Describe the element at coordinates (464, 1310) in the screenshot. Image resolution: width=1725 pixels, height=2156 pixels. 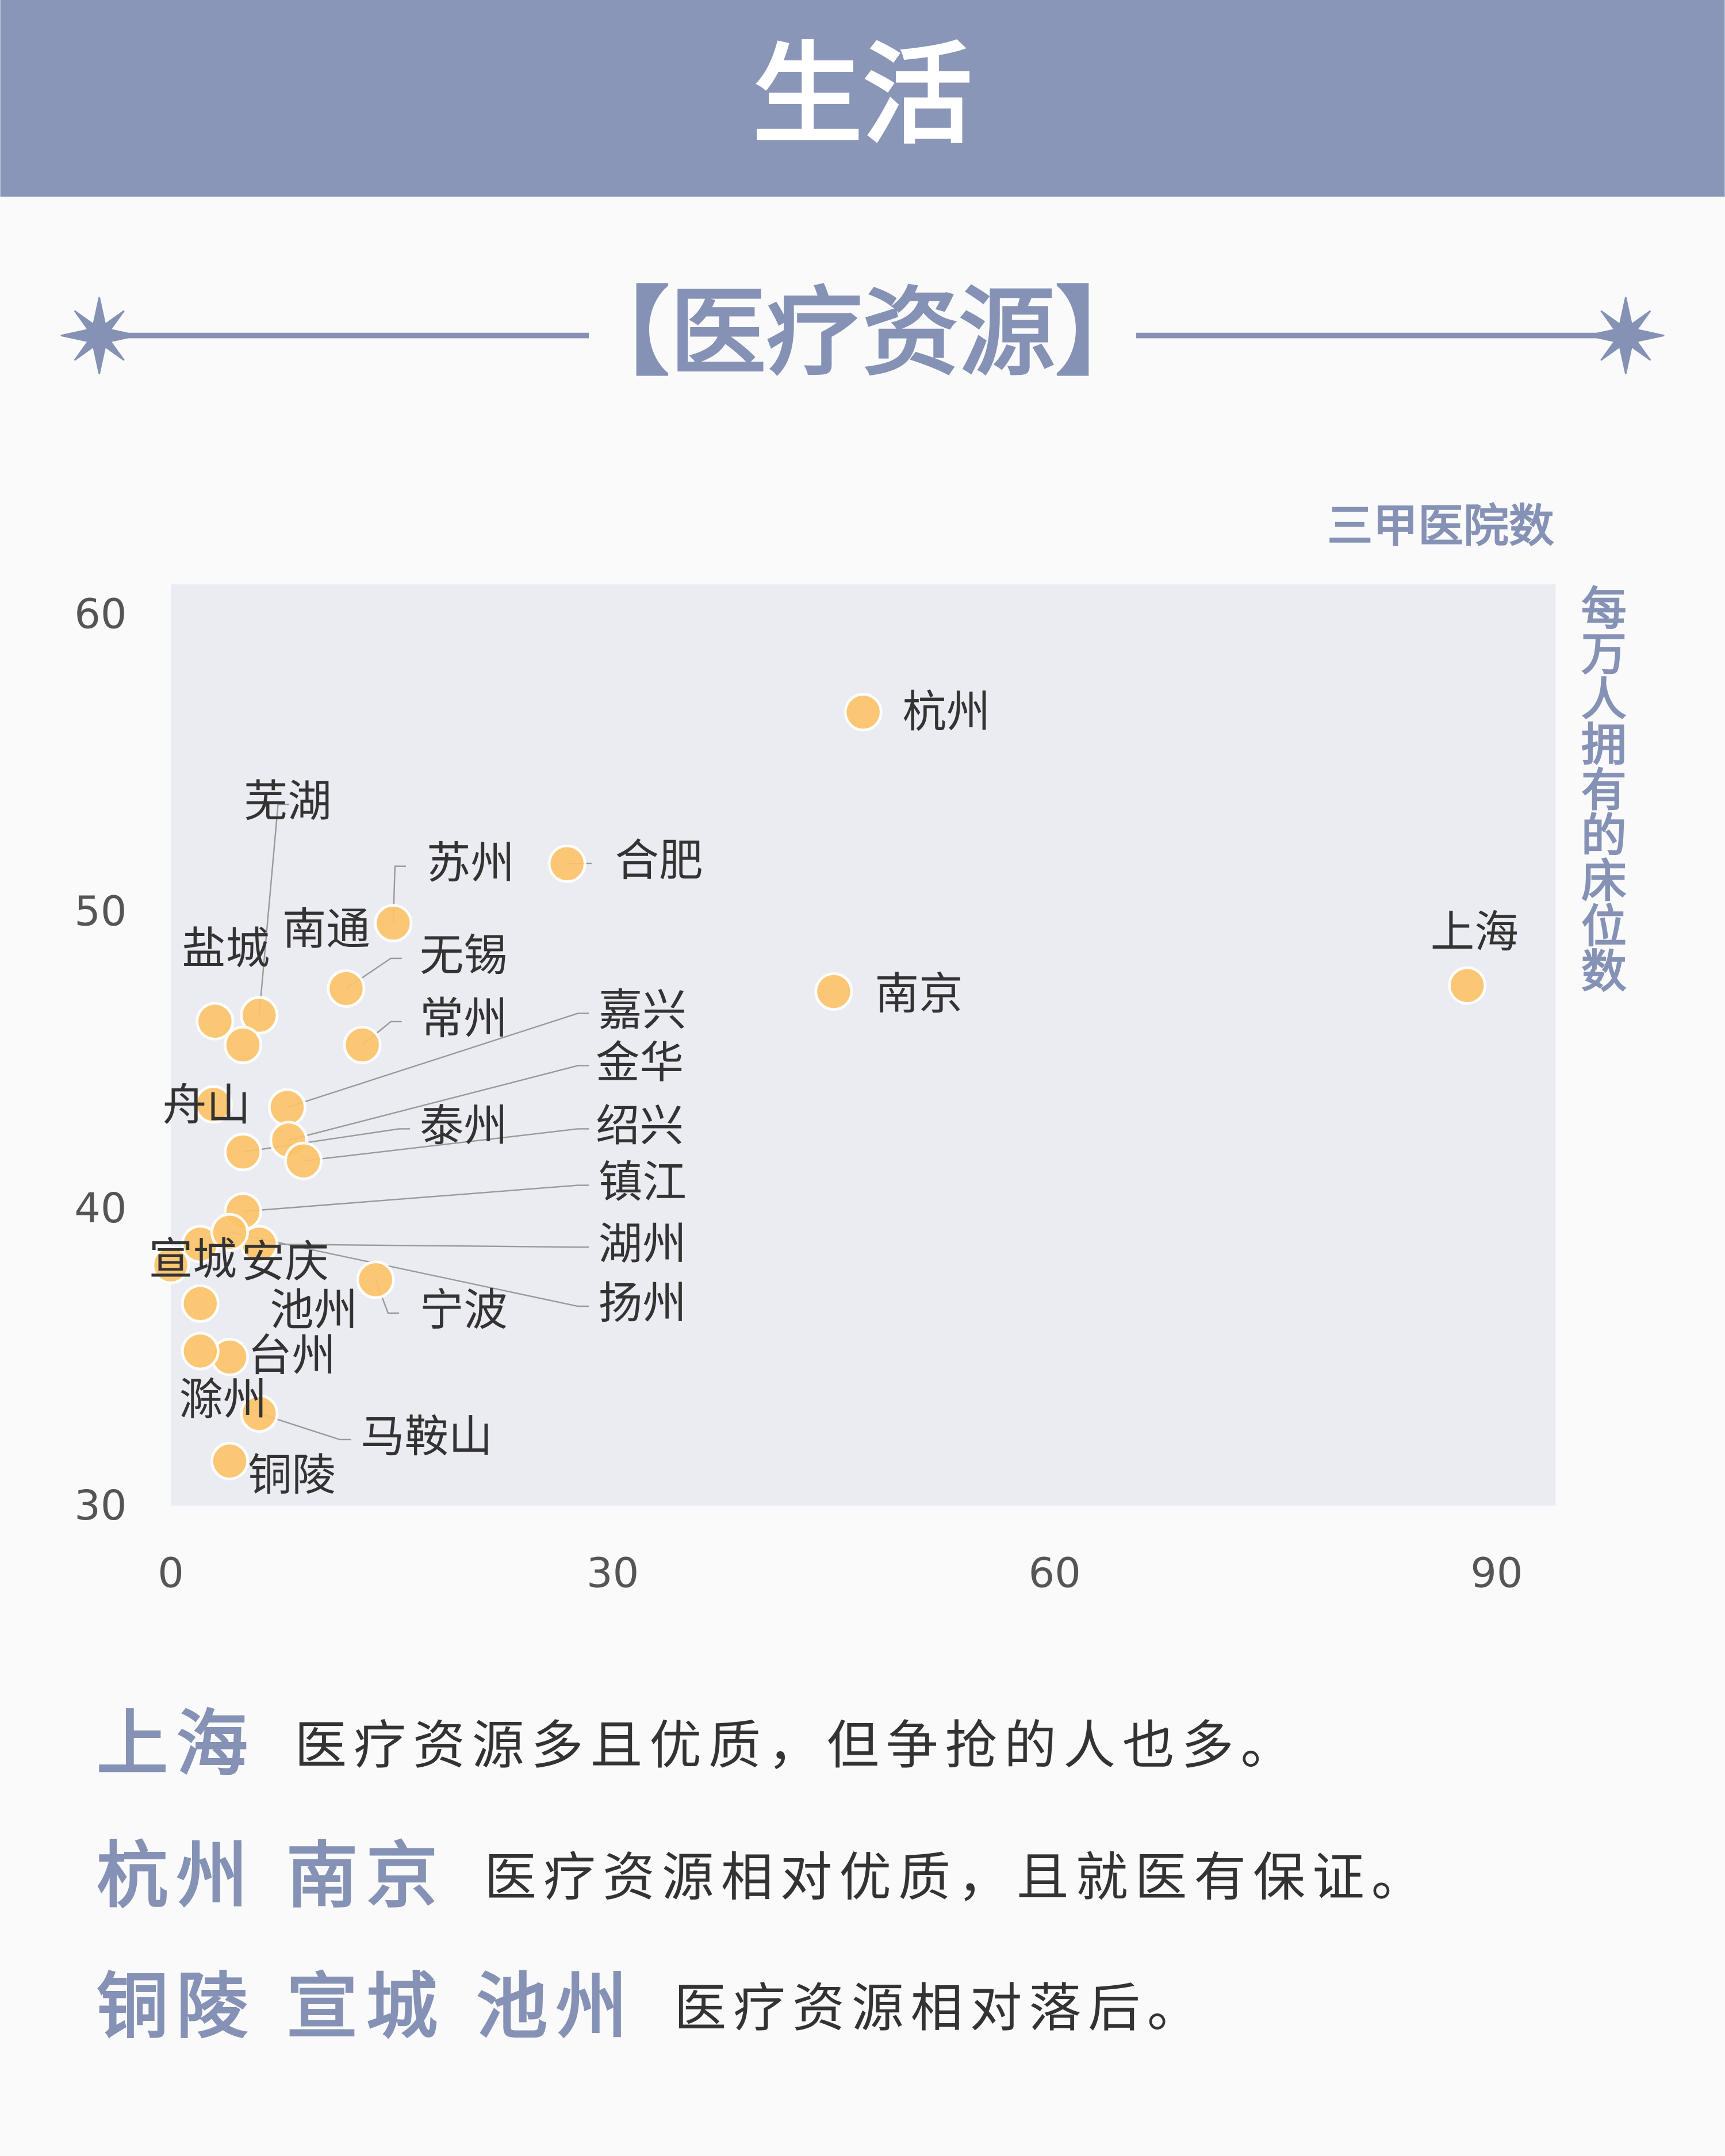
I see `point-label: 宁波` at that location.